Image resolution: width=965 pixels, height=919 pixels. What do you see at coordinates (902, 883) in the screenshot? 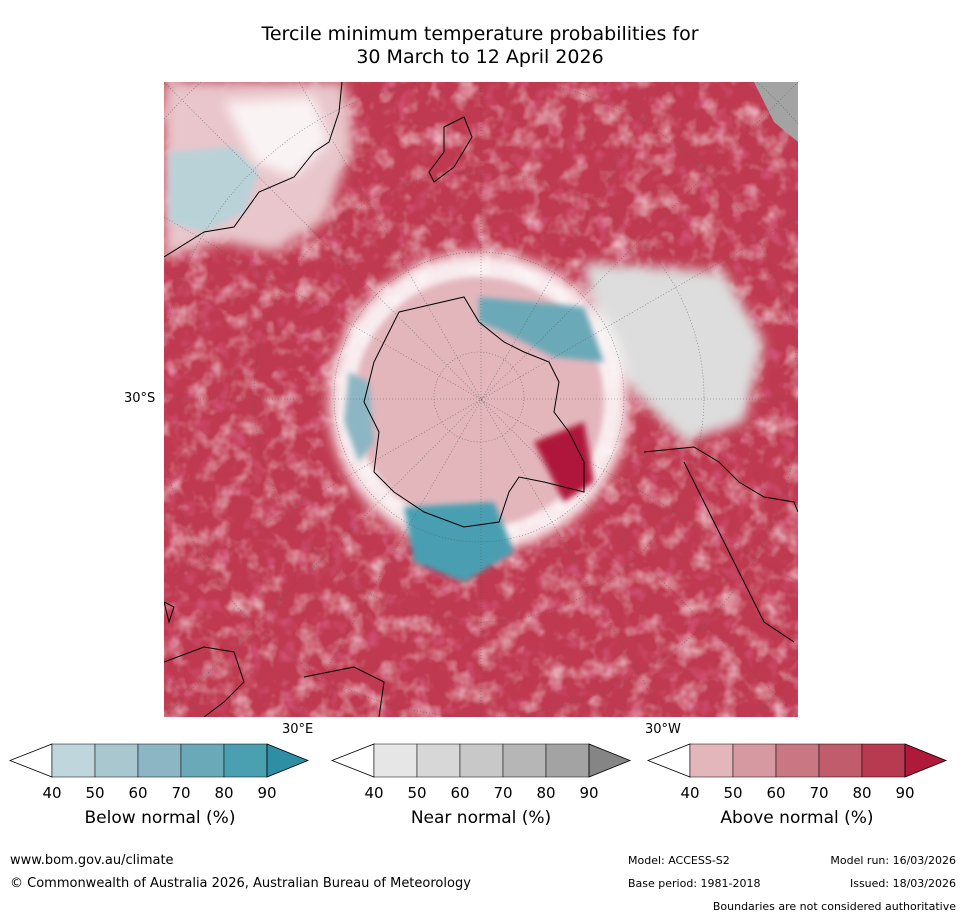
I see `footer-issued: Issued: 18/03/2026` at bounding box center [902, 883].